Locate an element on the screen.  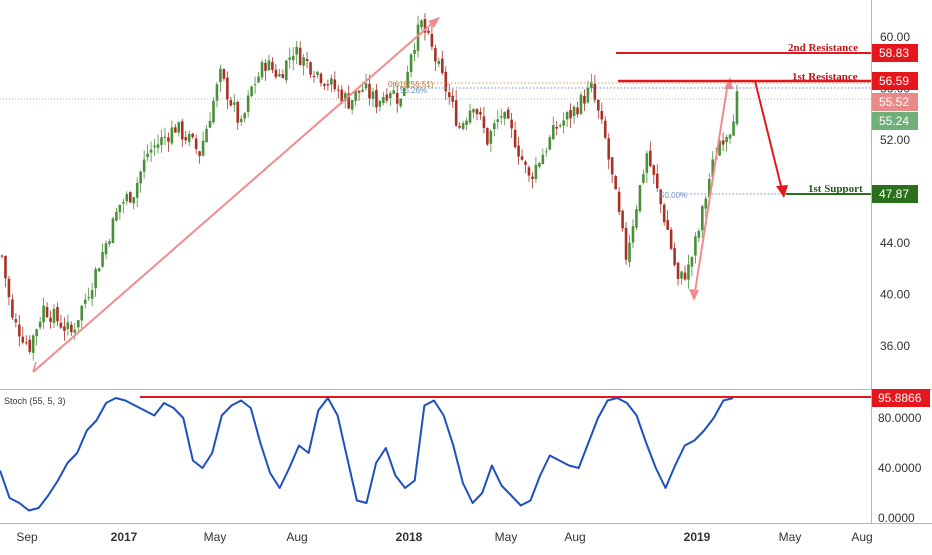
tag-support-1-text: 47.87 is located at coordinates (894, 194).